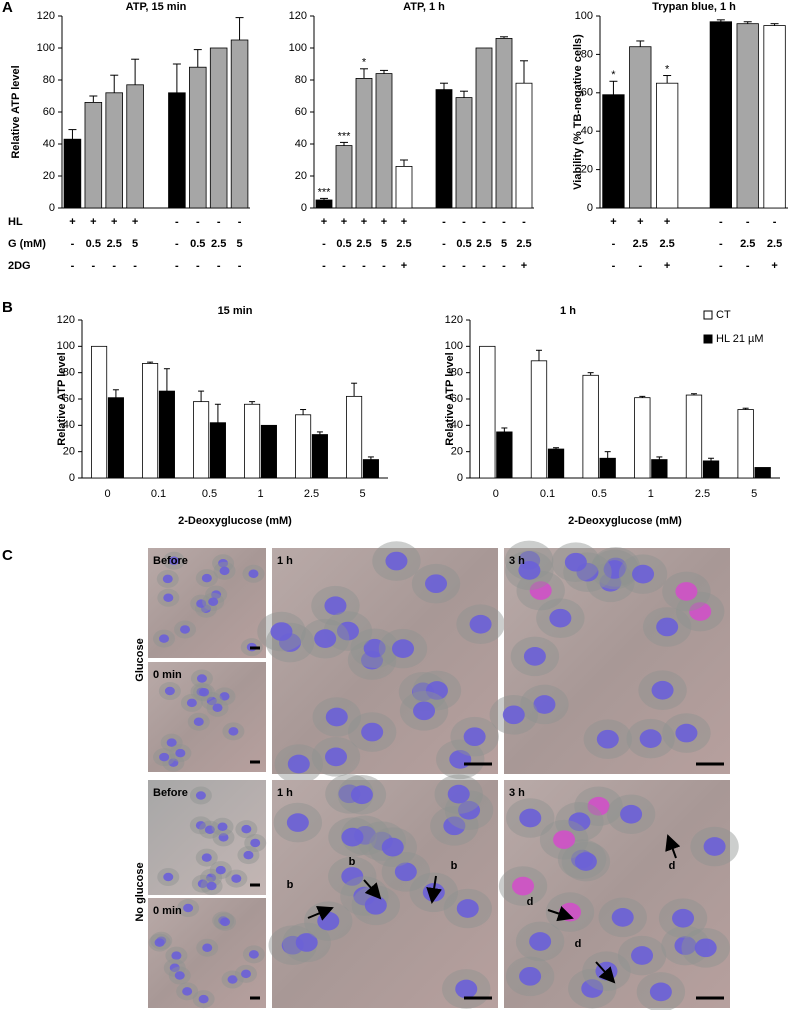 This screenshot has height=1010, width=800. Describe the element at coordinates (298, 16) in the screenshot. I see `y-tick-label: 120` at that location.